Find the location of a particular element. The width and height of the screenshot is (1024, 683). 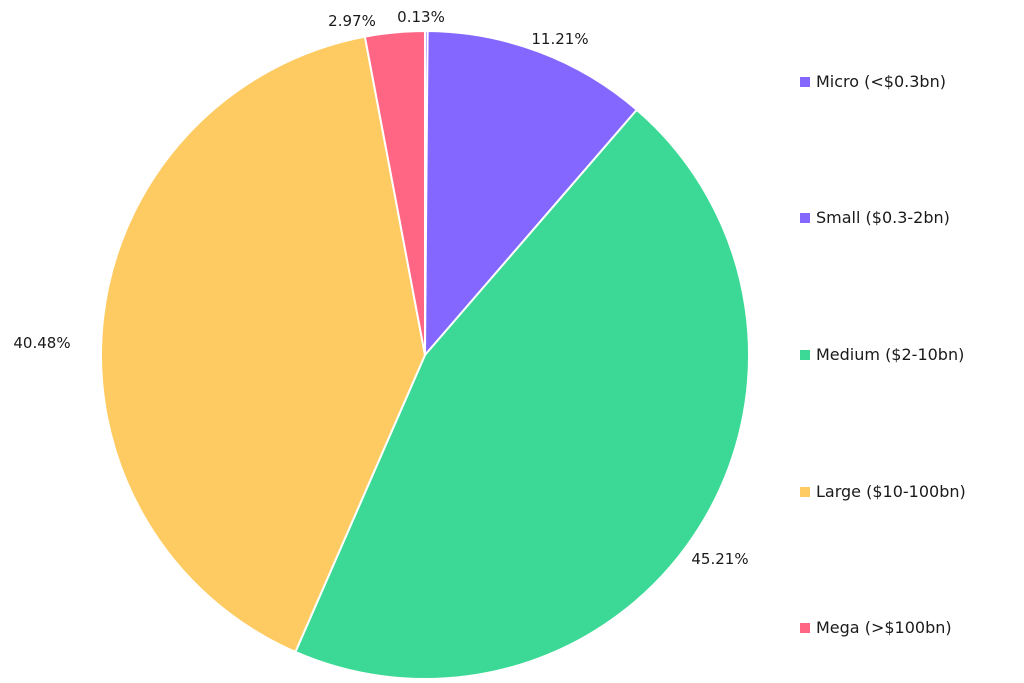

legend-label-mega: Mega (>$100bn) is located at coordinates (884, 627).